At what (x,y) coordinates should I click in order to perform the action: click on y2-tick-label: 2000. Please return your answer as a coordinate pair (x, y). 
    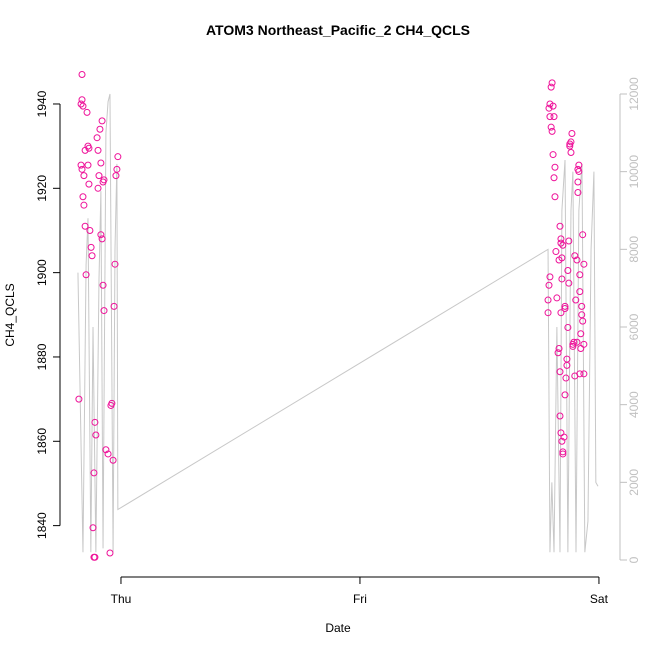
    Looking at the image, I should click on (634, 482).